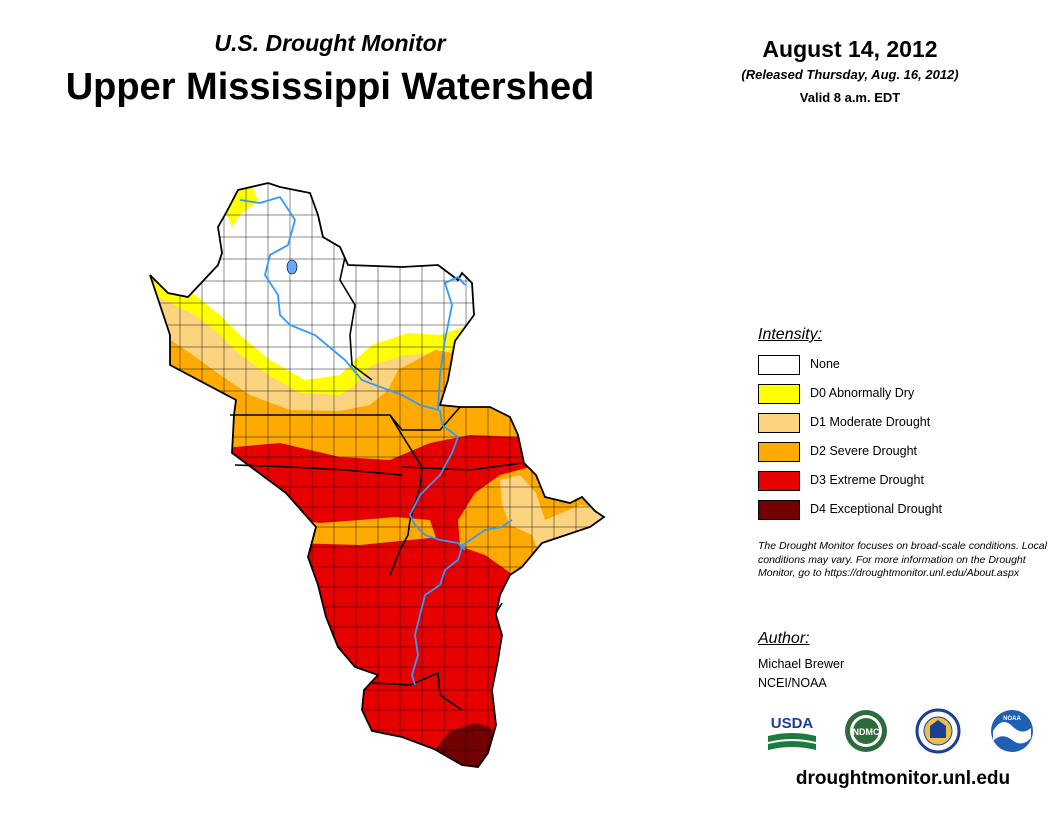 Image resolution: width=1056 pixels, height=816 pixels. Describe the element at coordinates (1012, 731) in the screenshot. I see `noaa-logo: NOAA` at that location.